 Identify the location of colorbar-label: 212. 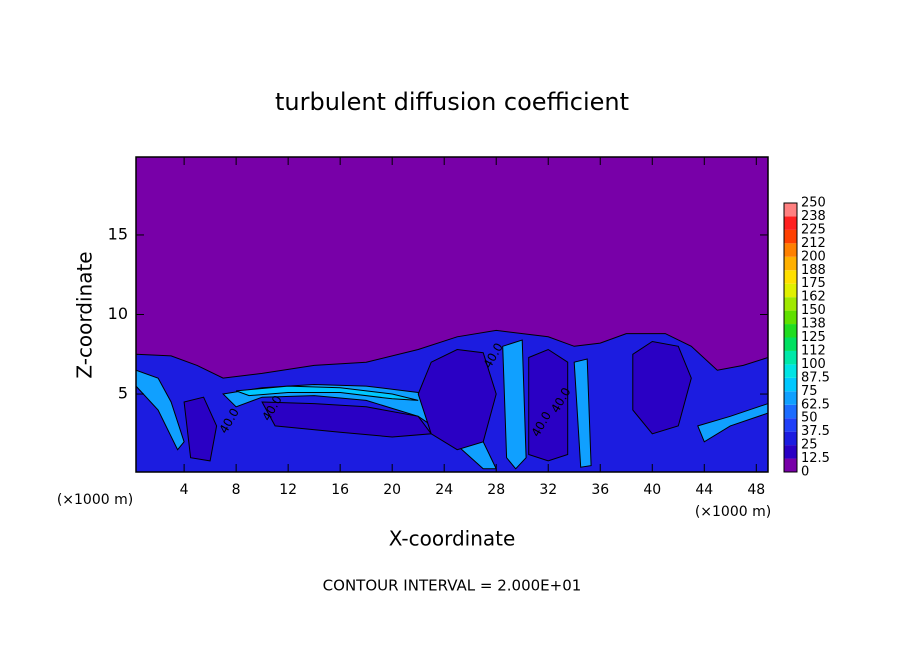
(813, 243).